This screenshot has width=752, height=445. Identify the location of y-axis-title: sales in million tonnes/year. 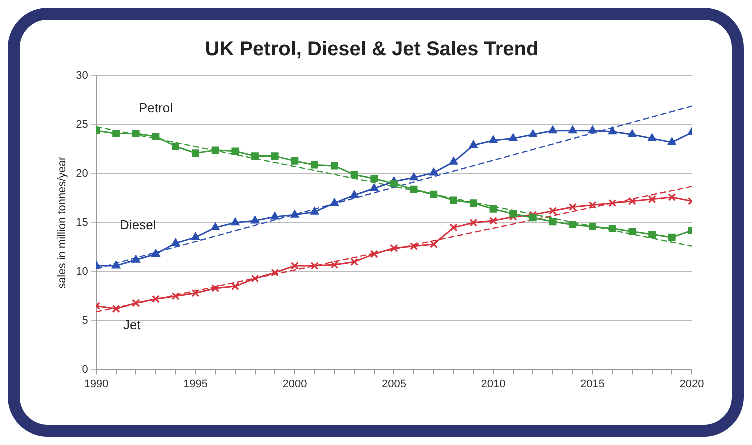
(62, 222).